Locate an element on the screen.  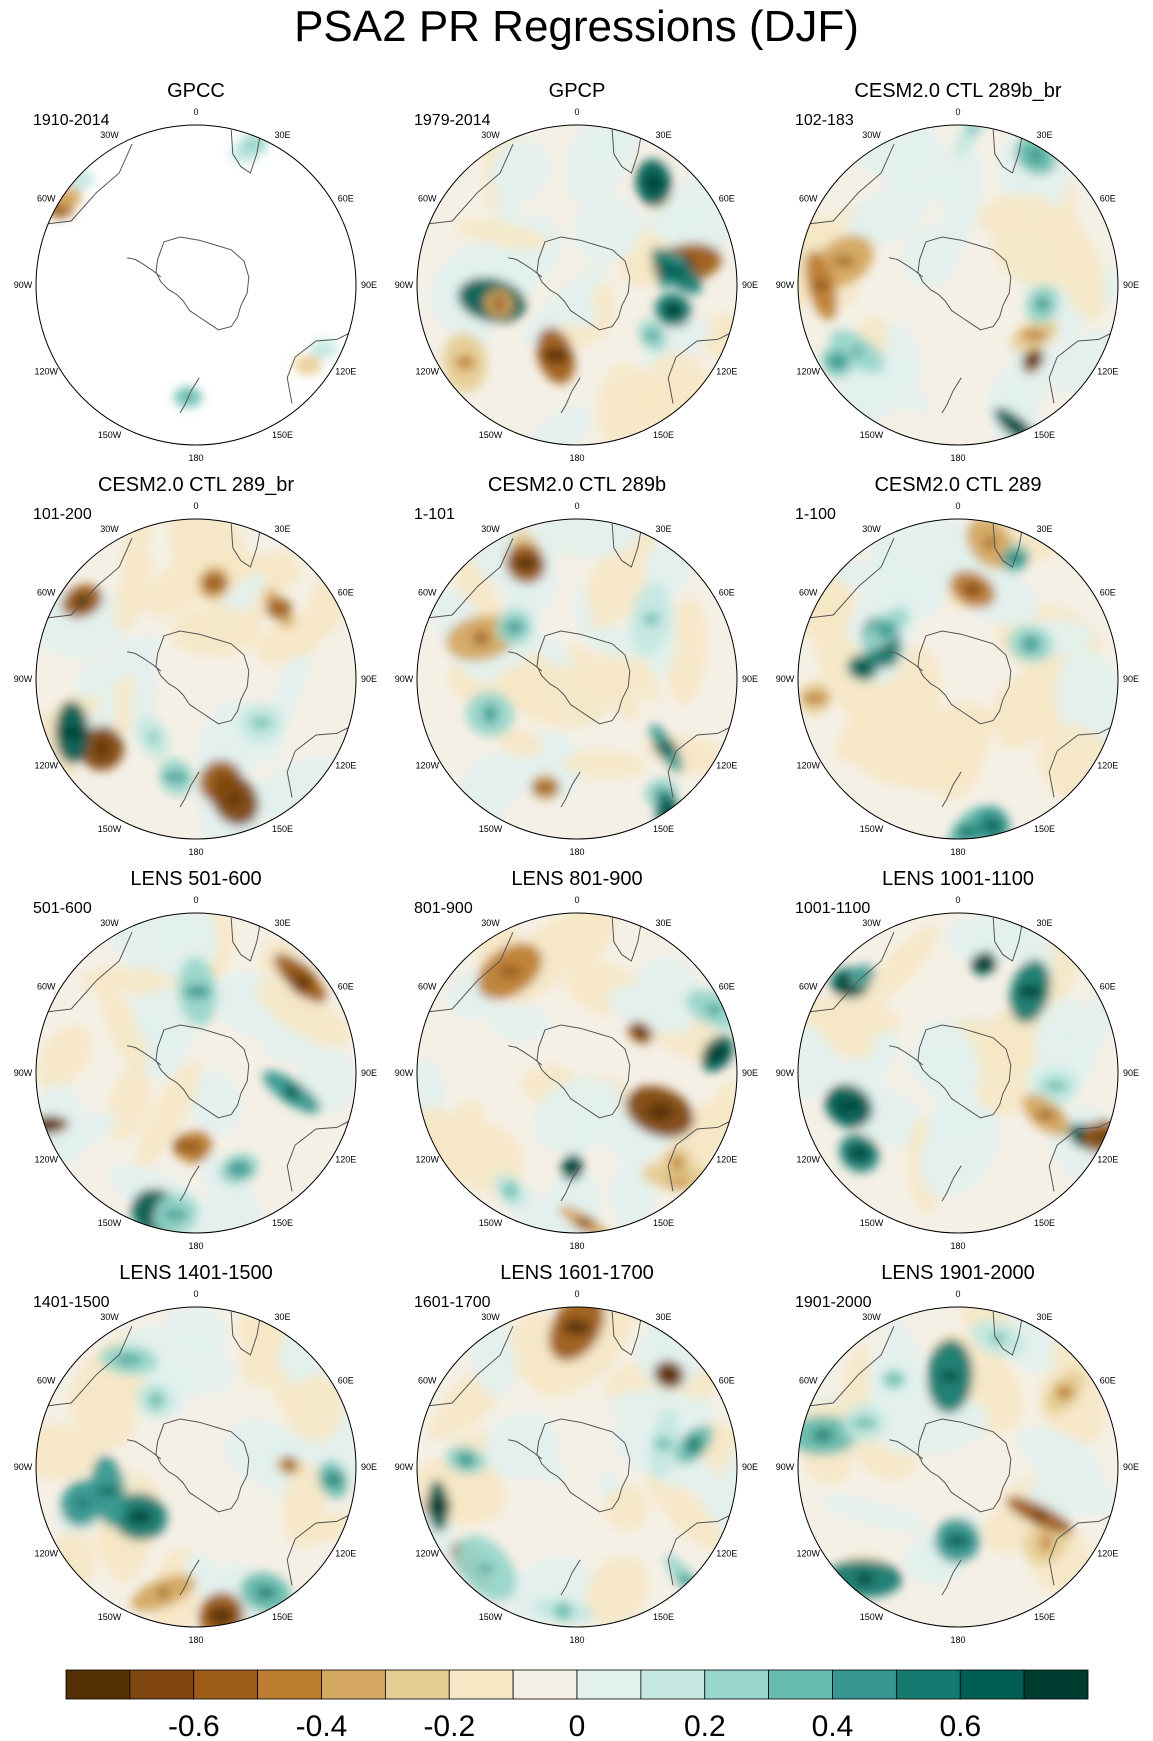
panel-period-label: 1-101 is located at coordinates (434, 514).